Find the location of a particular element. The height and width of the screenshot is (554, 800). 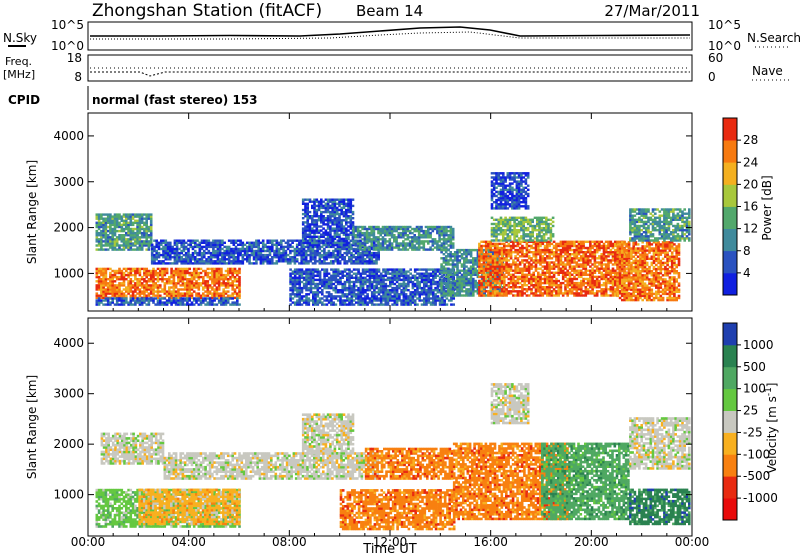

station-title: Zhongshan Station (fitACF) is located at coordinates (207, 11).